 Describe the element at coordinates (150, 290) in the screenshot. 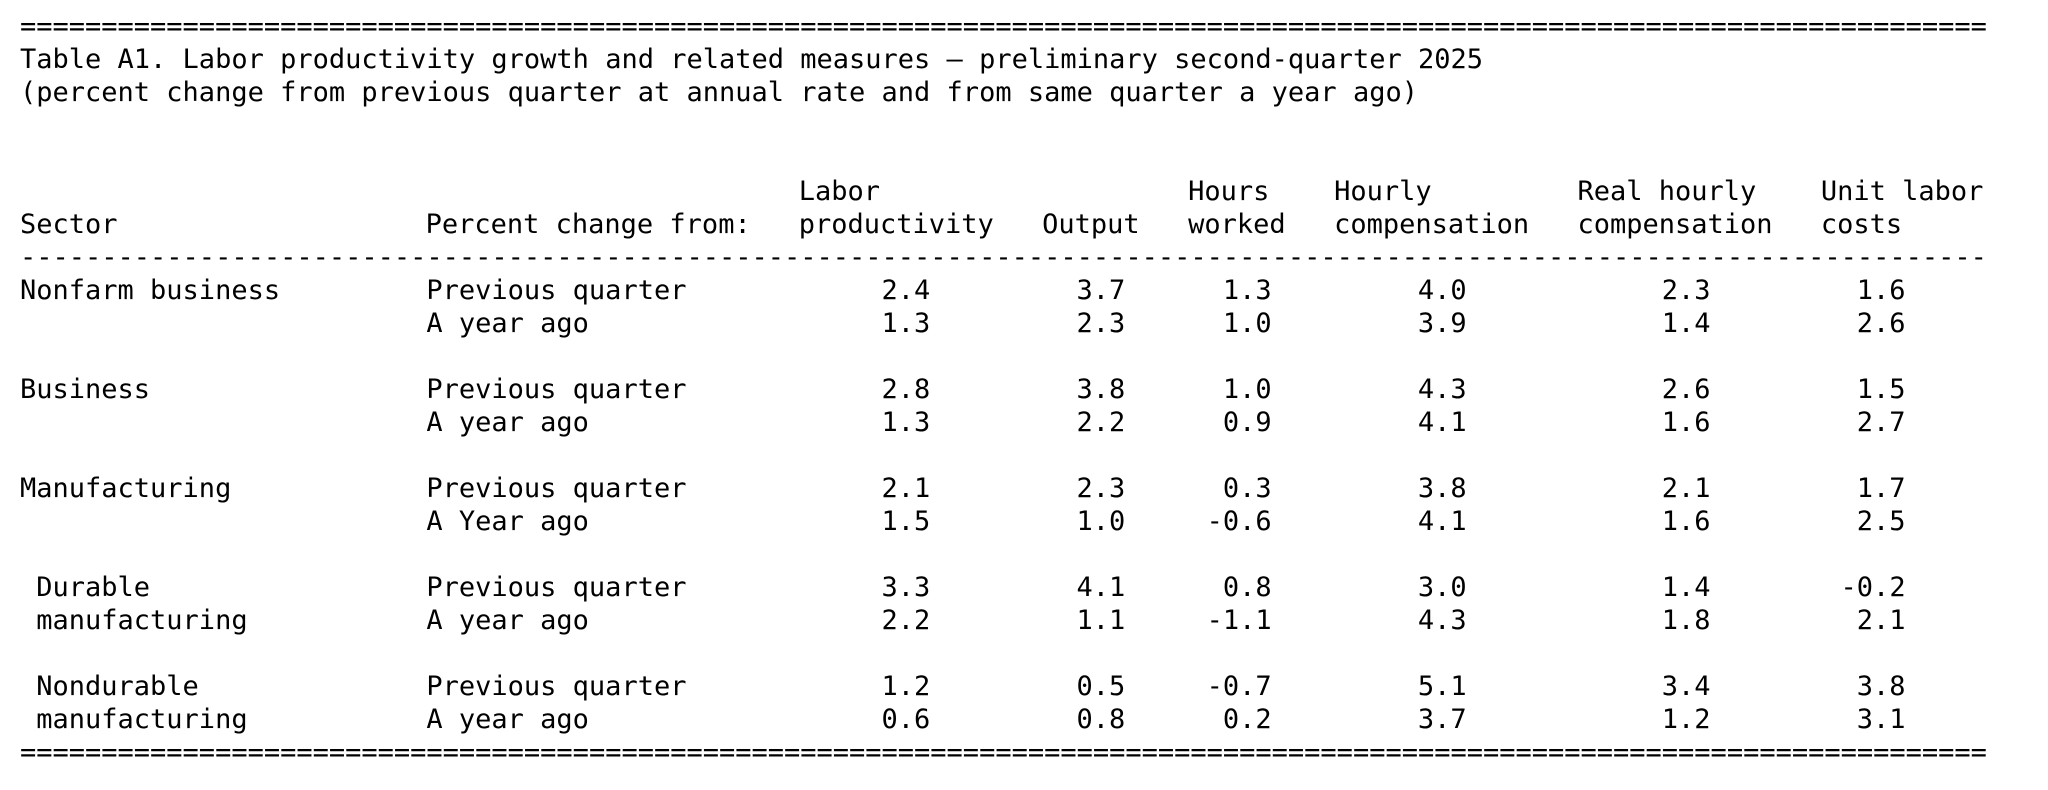

I see `sector-name-cell: Nonfarm business` at that location.